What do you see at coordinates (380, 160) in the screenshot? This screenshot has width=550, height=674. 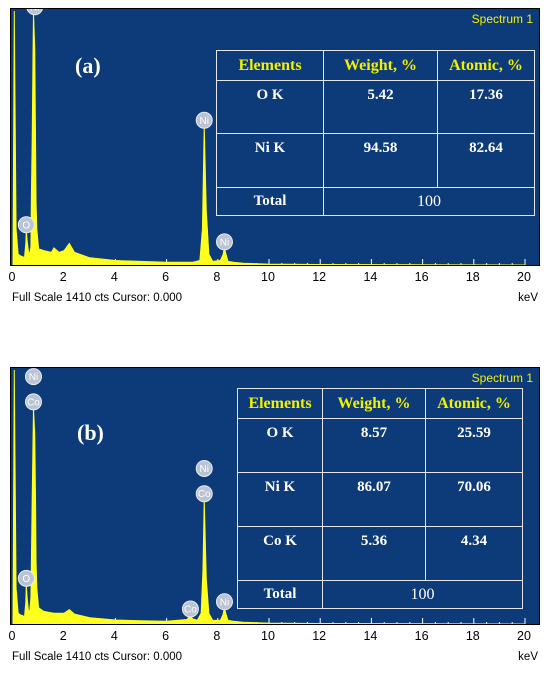 I see `weight-cell: 94.58` at bounding box center [380, 160].